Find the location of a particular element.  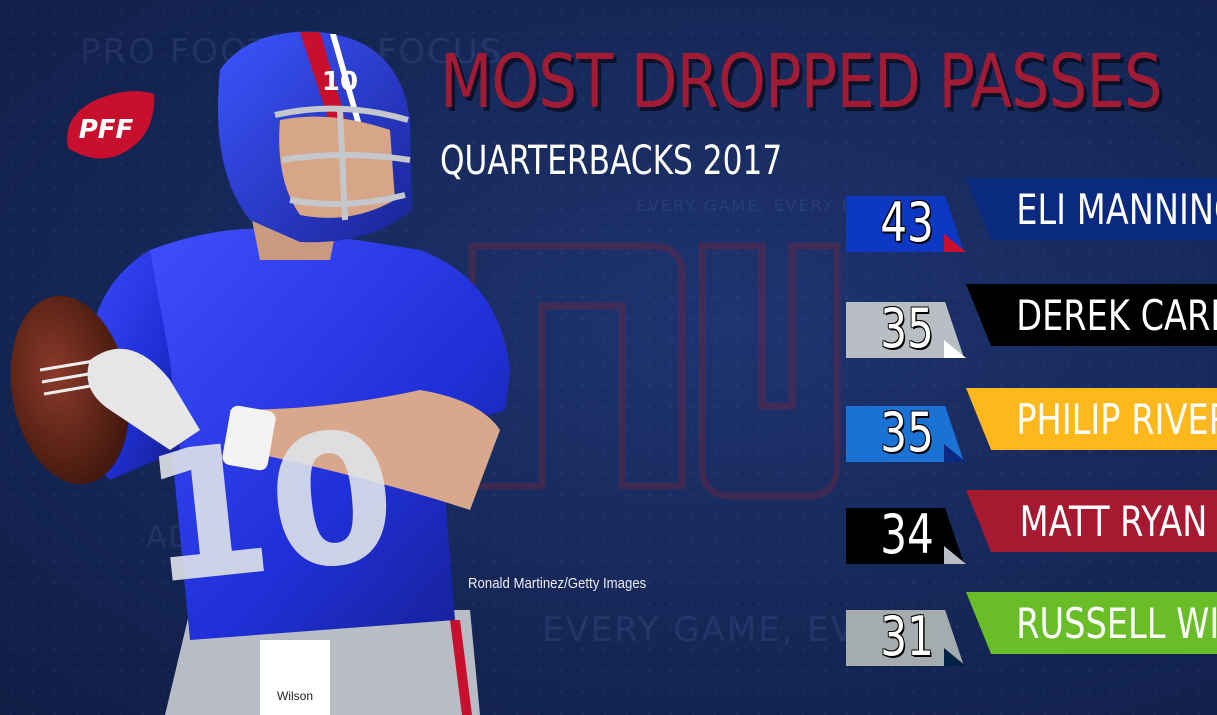

page-title: MOST DROPPED PASSES is located at coordinates (801, 82).